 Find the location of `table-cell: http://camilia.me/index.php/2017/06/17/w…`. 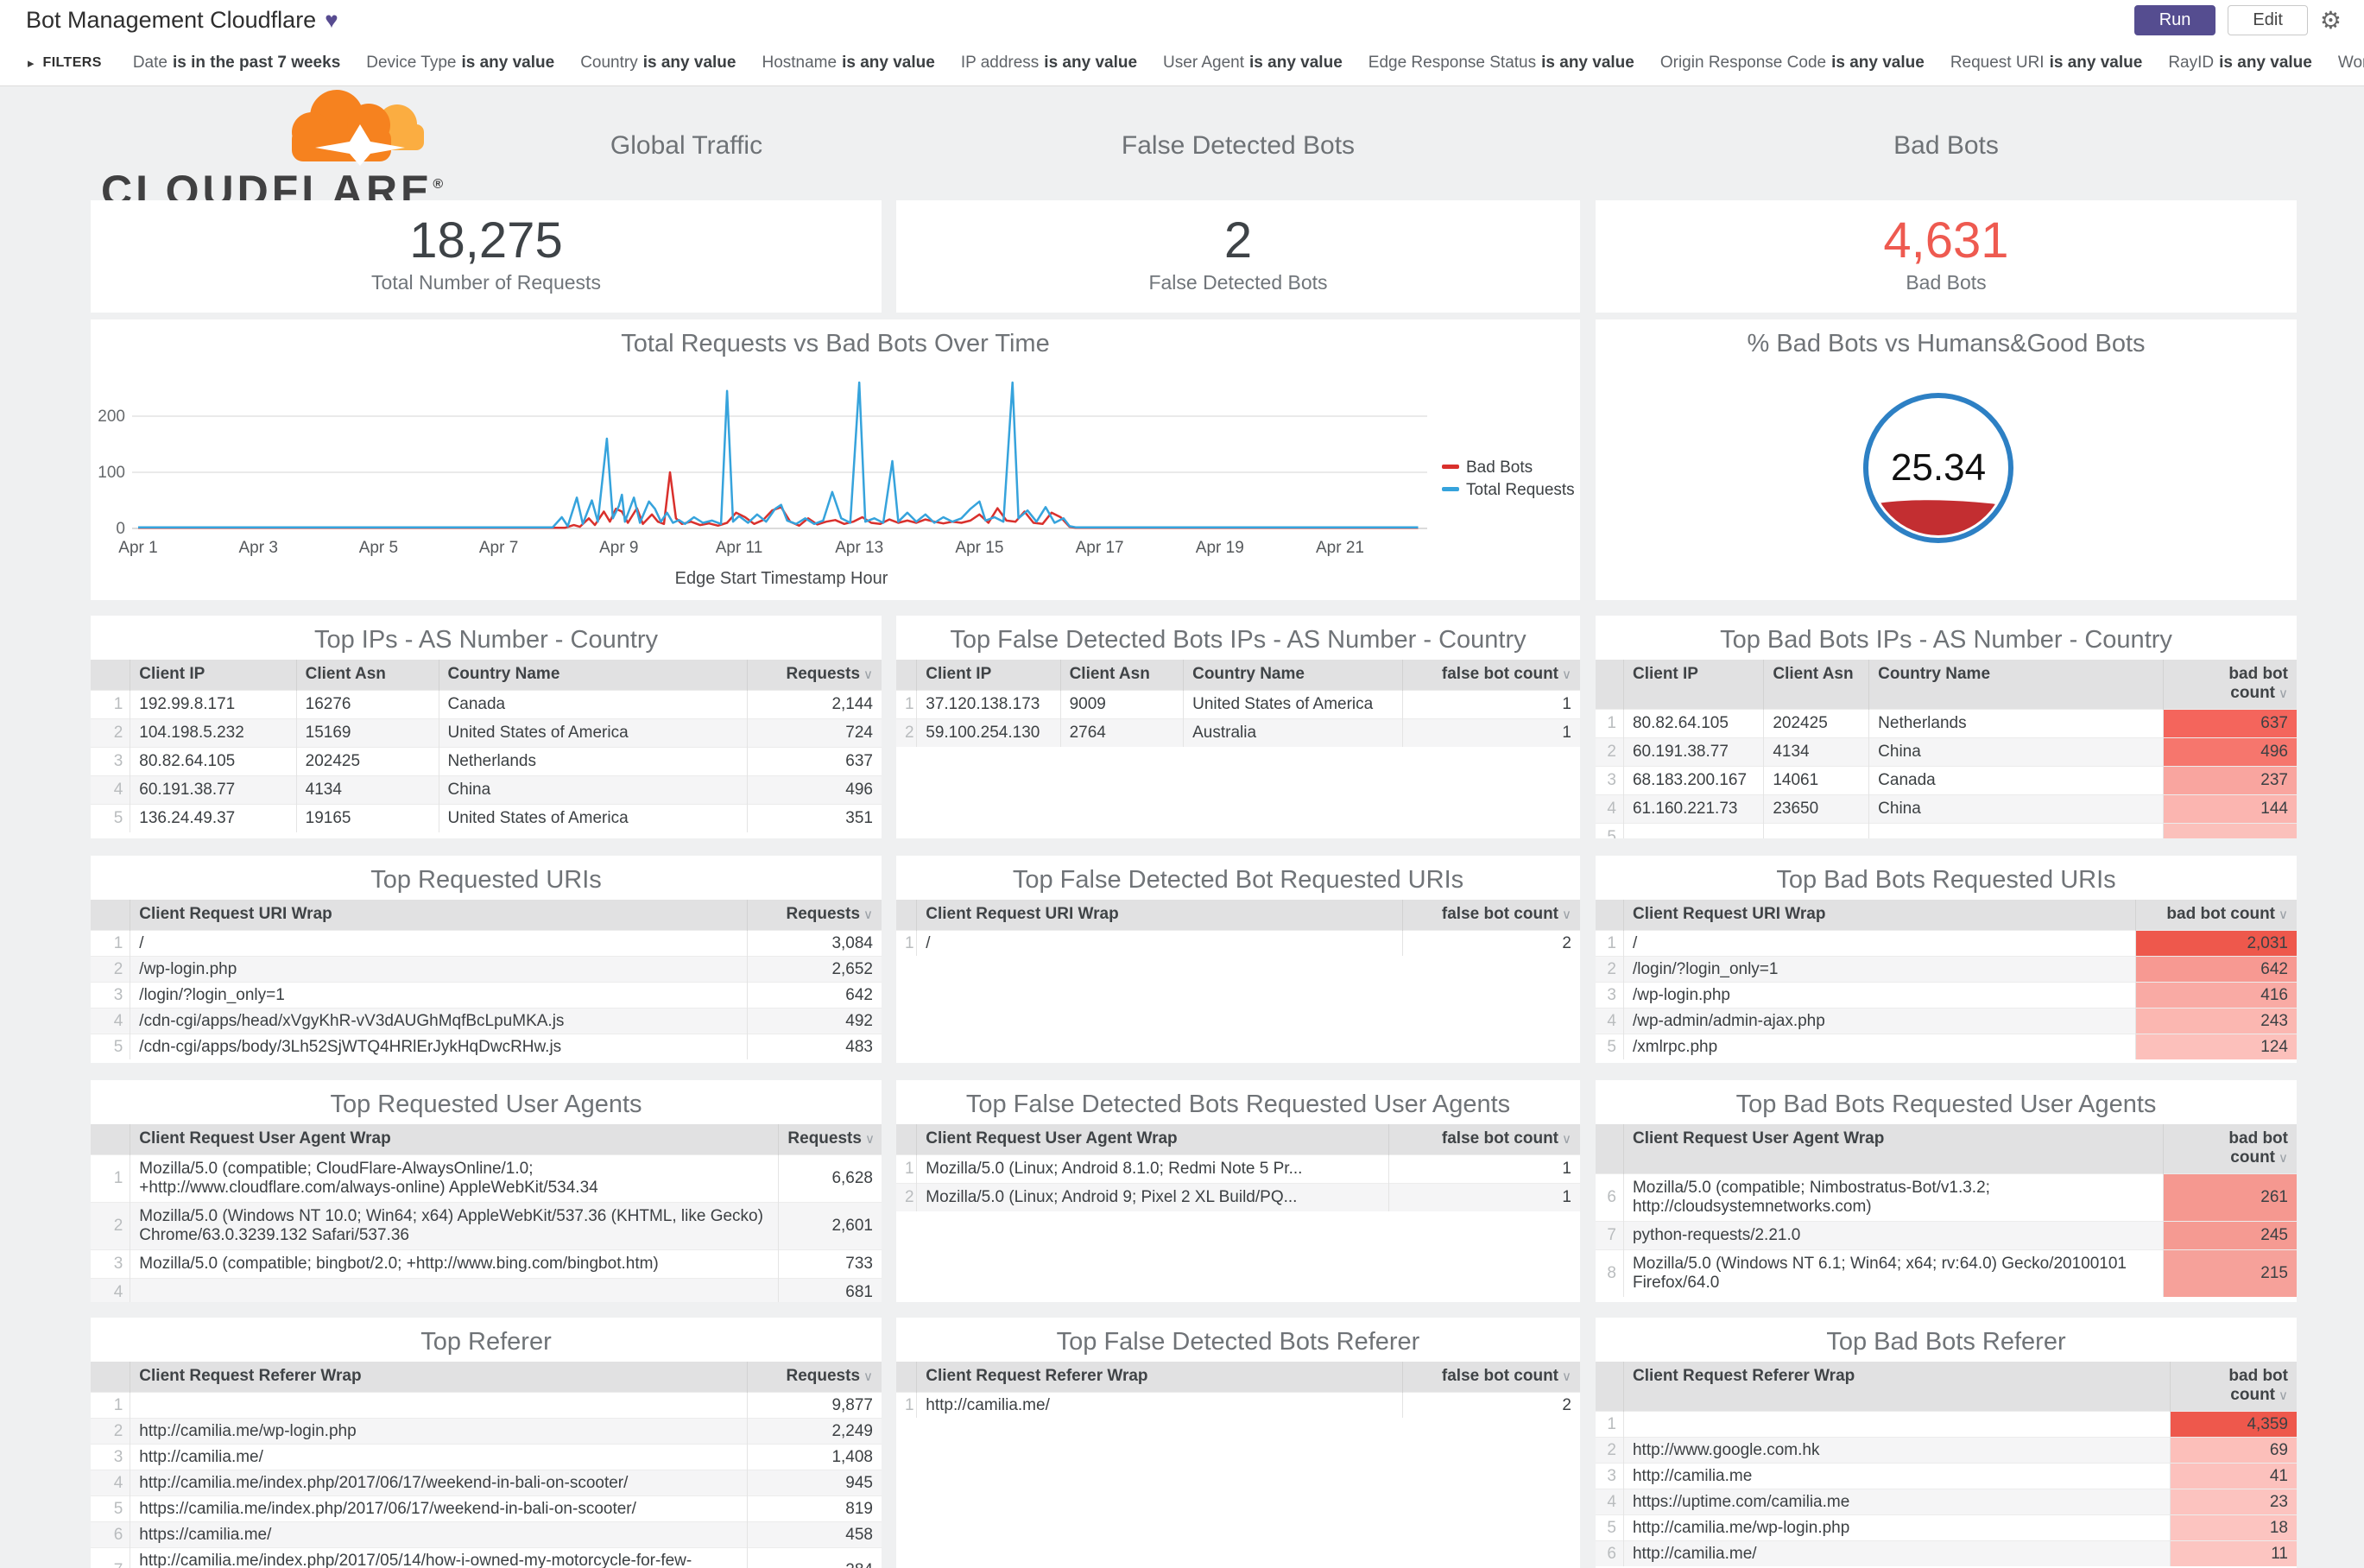

table-cell: http://camilia.me/index.php/2017/06/17/w… is located at coordinates (439, 1483).